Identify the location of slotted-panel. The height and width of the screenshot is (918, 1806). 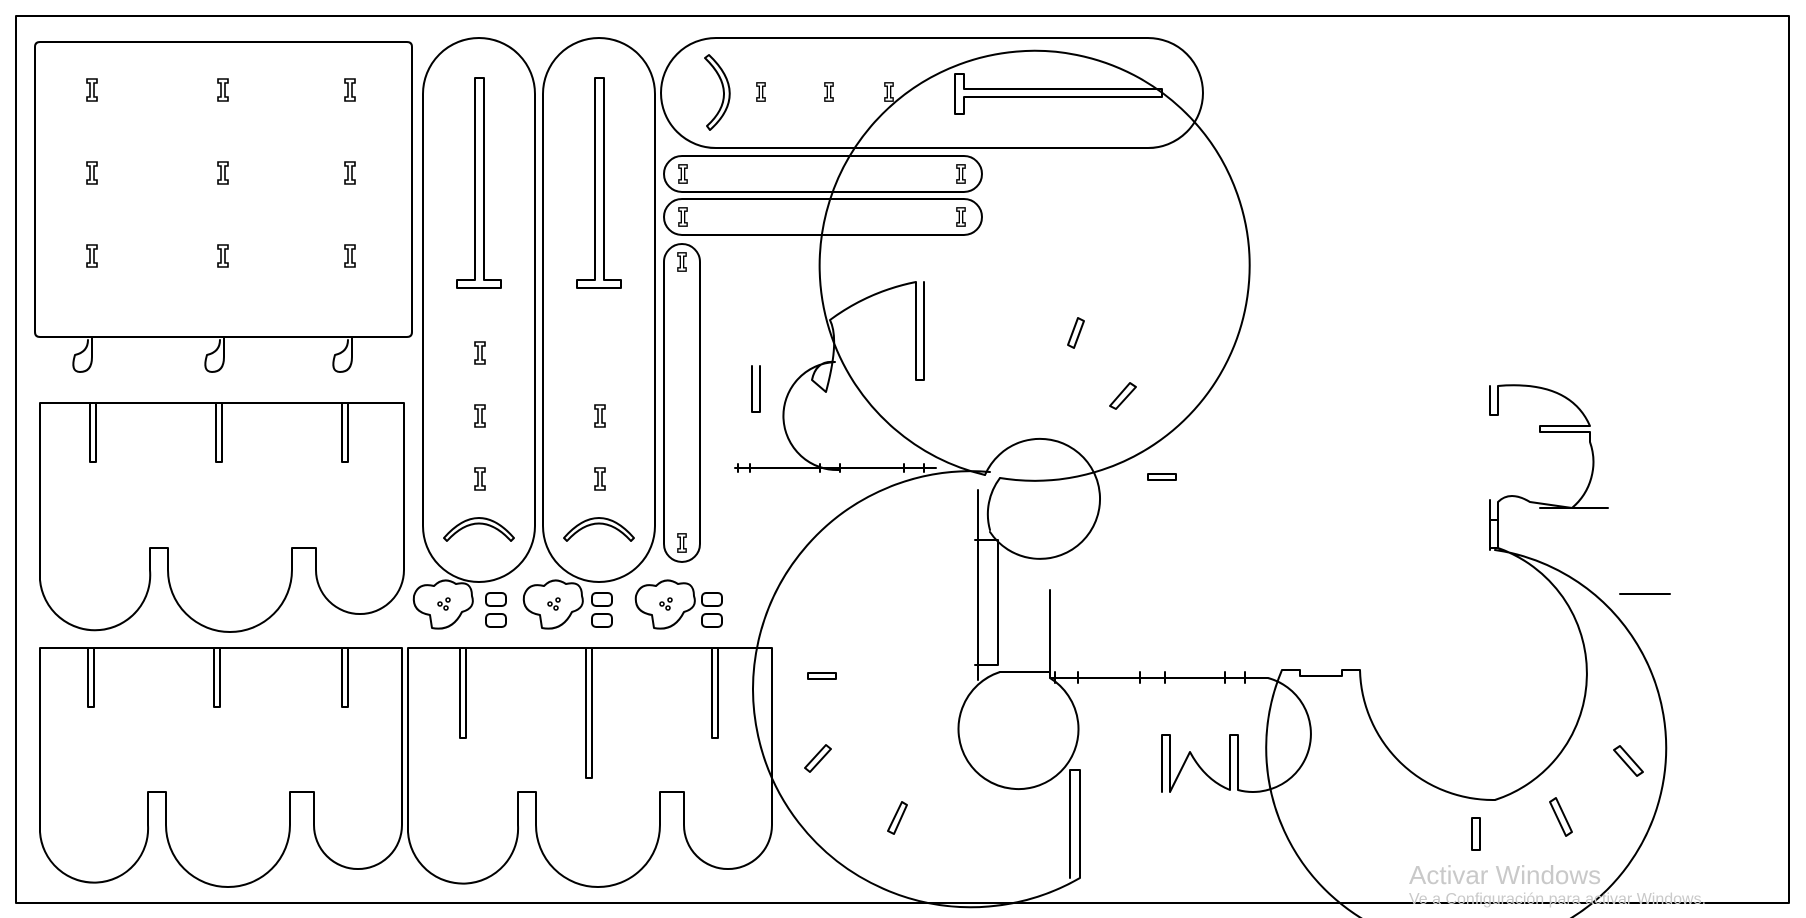
(223, 207).